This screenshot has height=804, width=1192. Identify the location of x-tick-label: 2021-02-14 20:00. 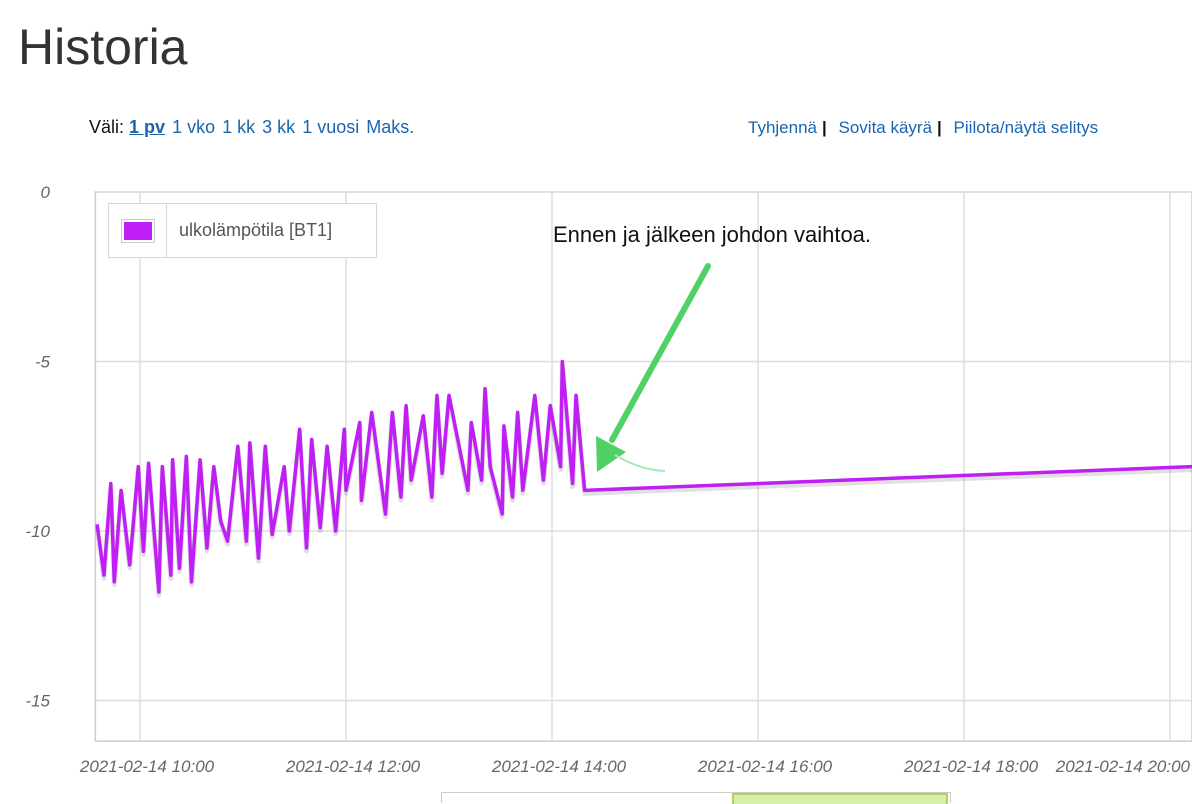
(1123, 766).